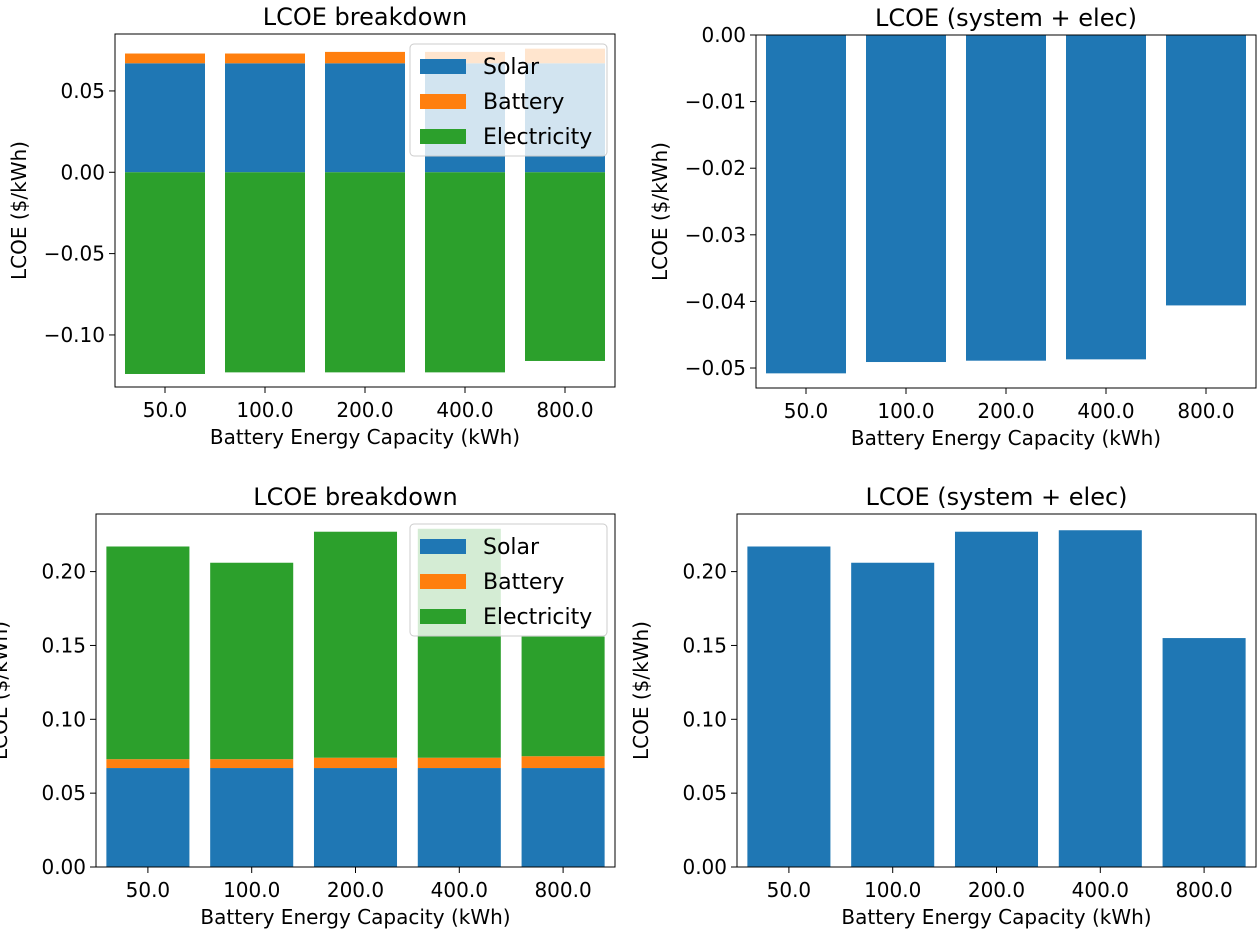 This screenshot has height=933, width=1257. Describe the element at coordinates (806, 204) in the screenshot. I see `bar-50.0` at that location.